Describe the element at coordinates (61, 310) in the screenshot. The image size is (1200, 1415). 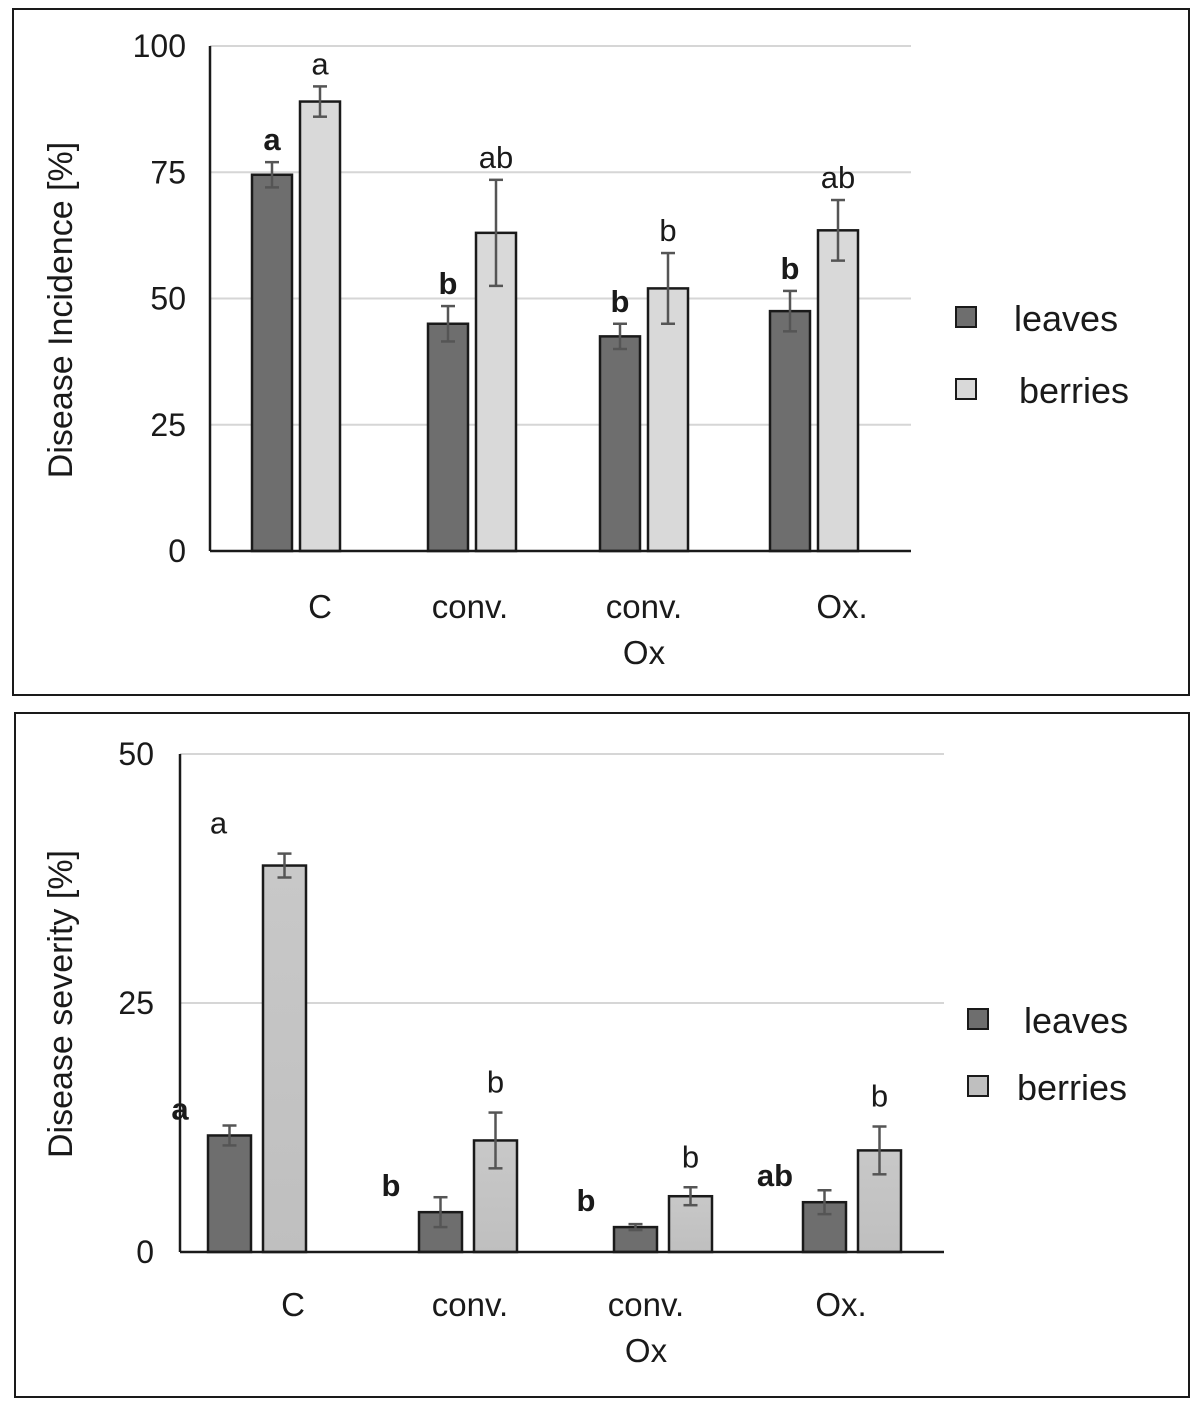
I see `y-axis-label: Disease Incidence [%]` at that location.